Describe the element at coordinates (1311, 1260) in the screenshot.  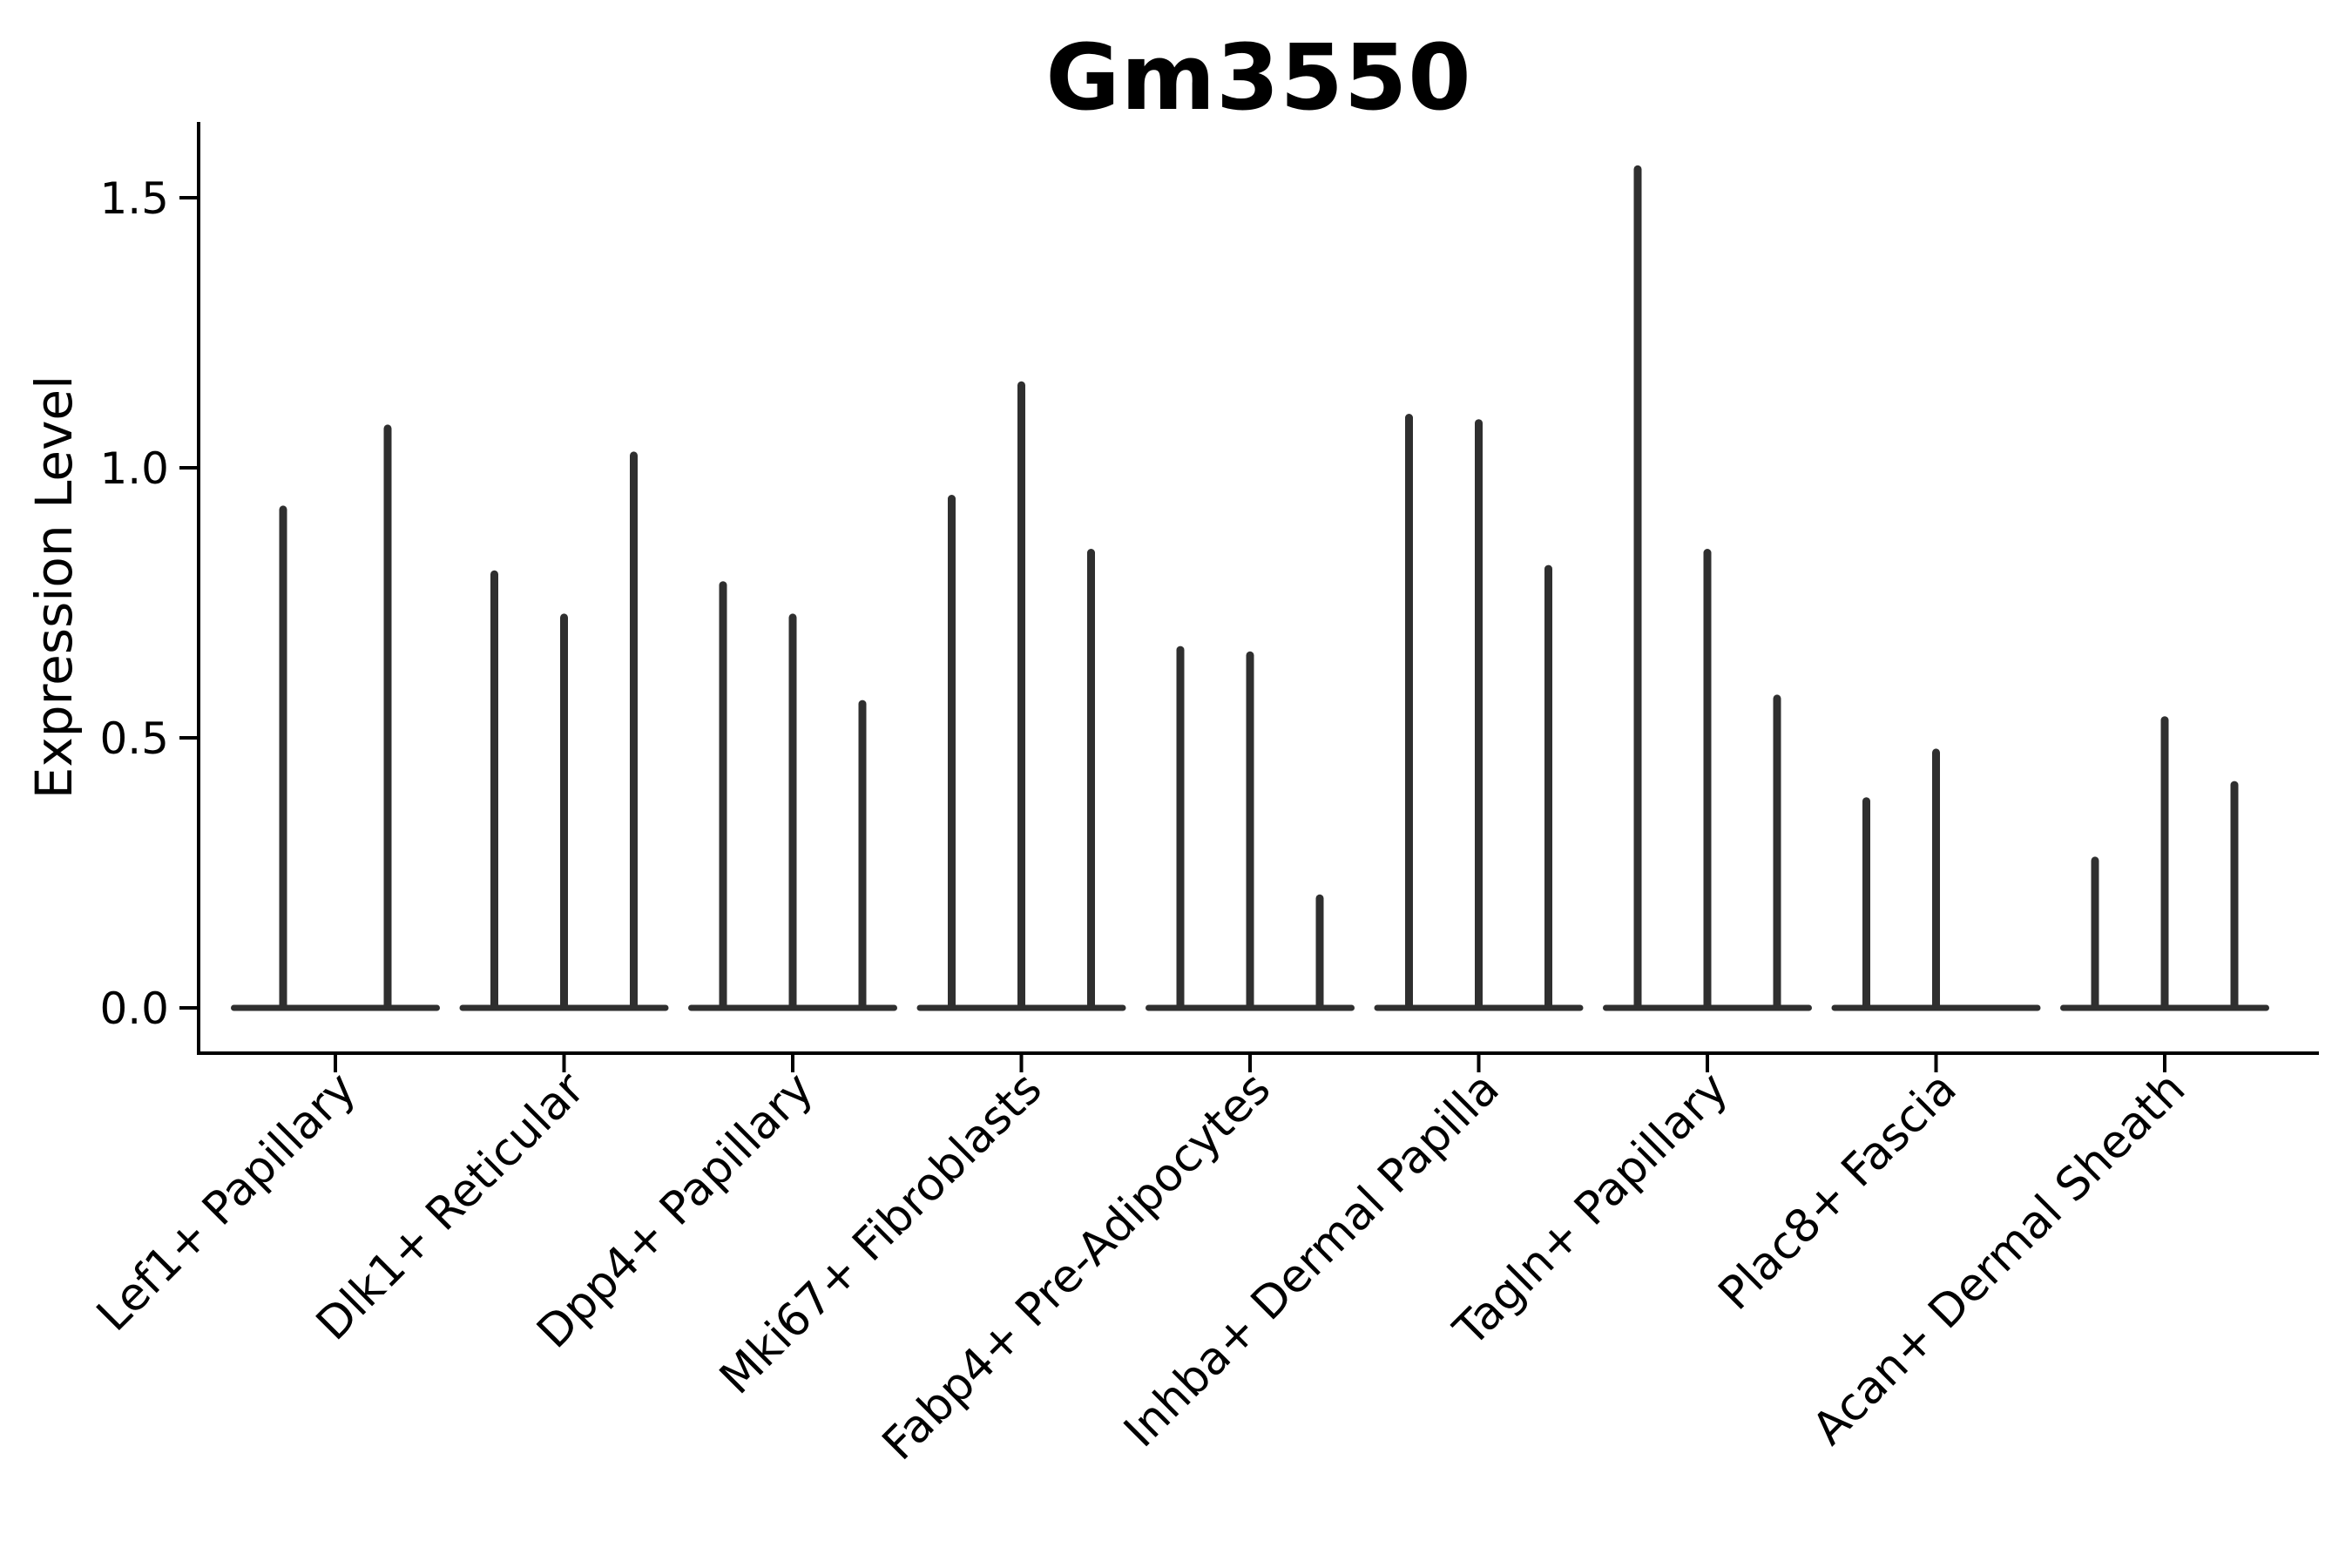
I see `x-tick-label: Inhba+ Dermal Papilla` at that location.